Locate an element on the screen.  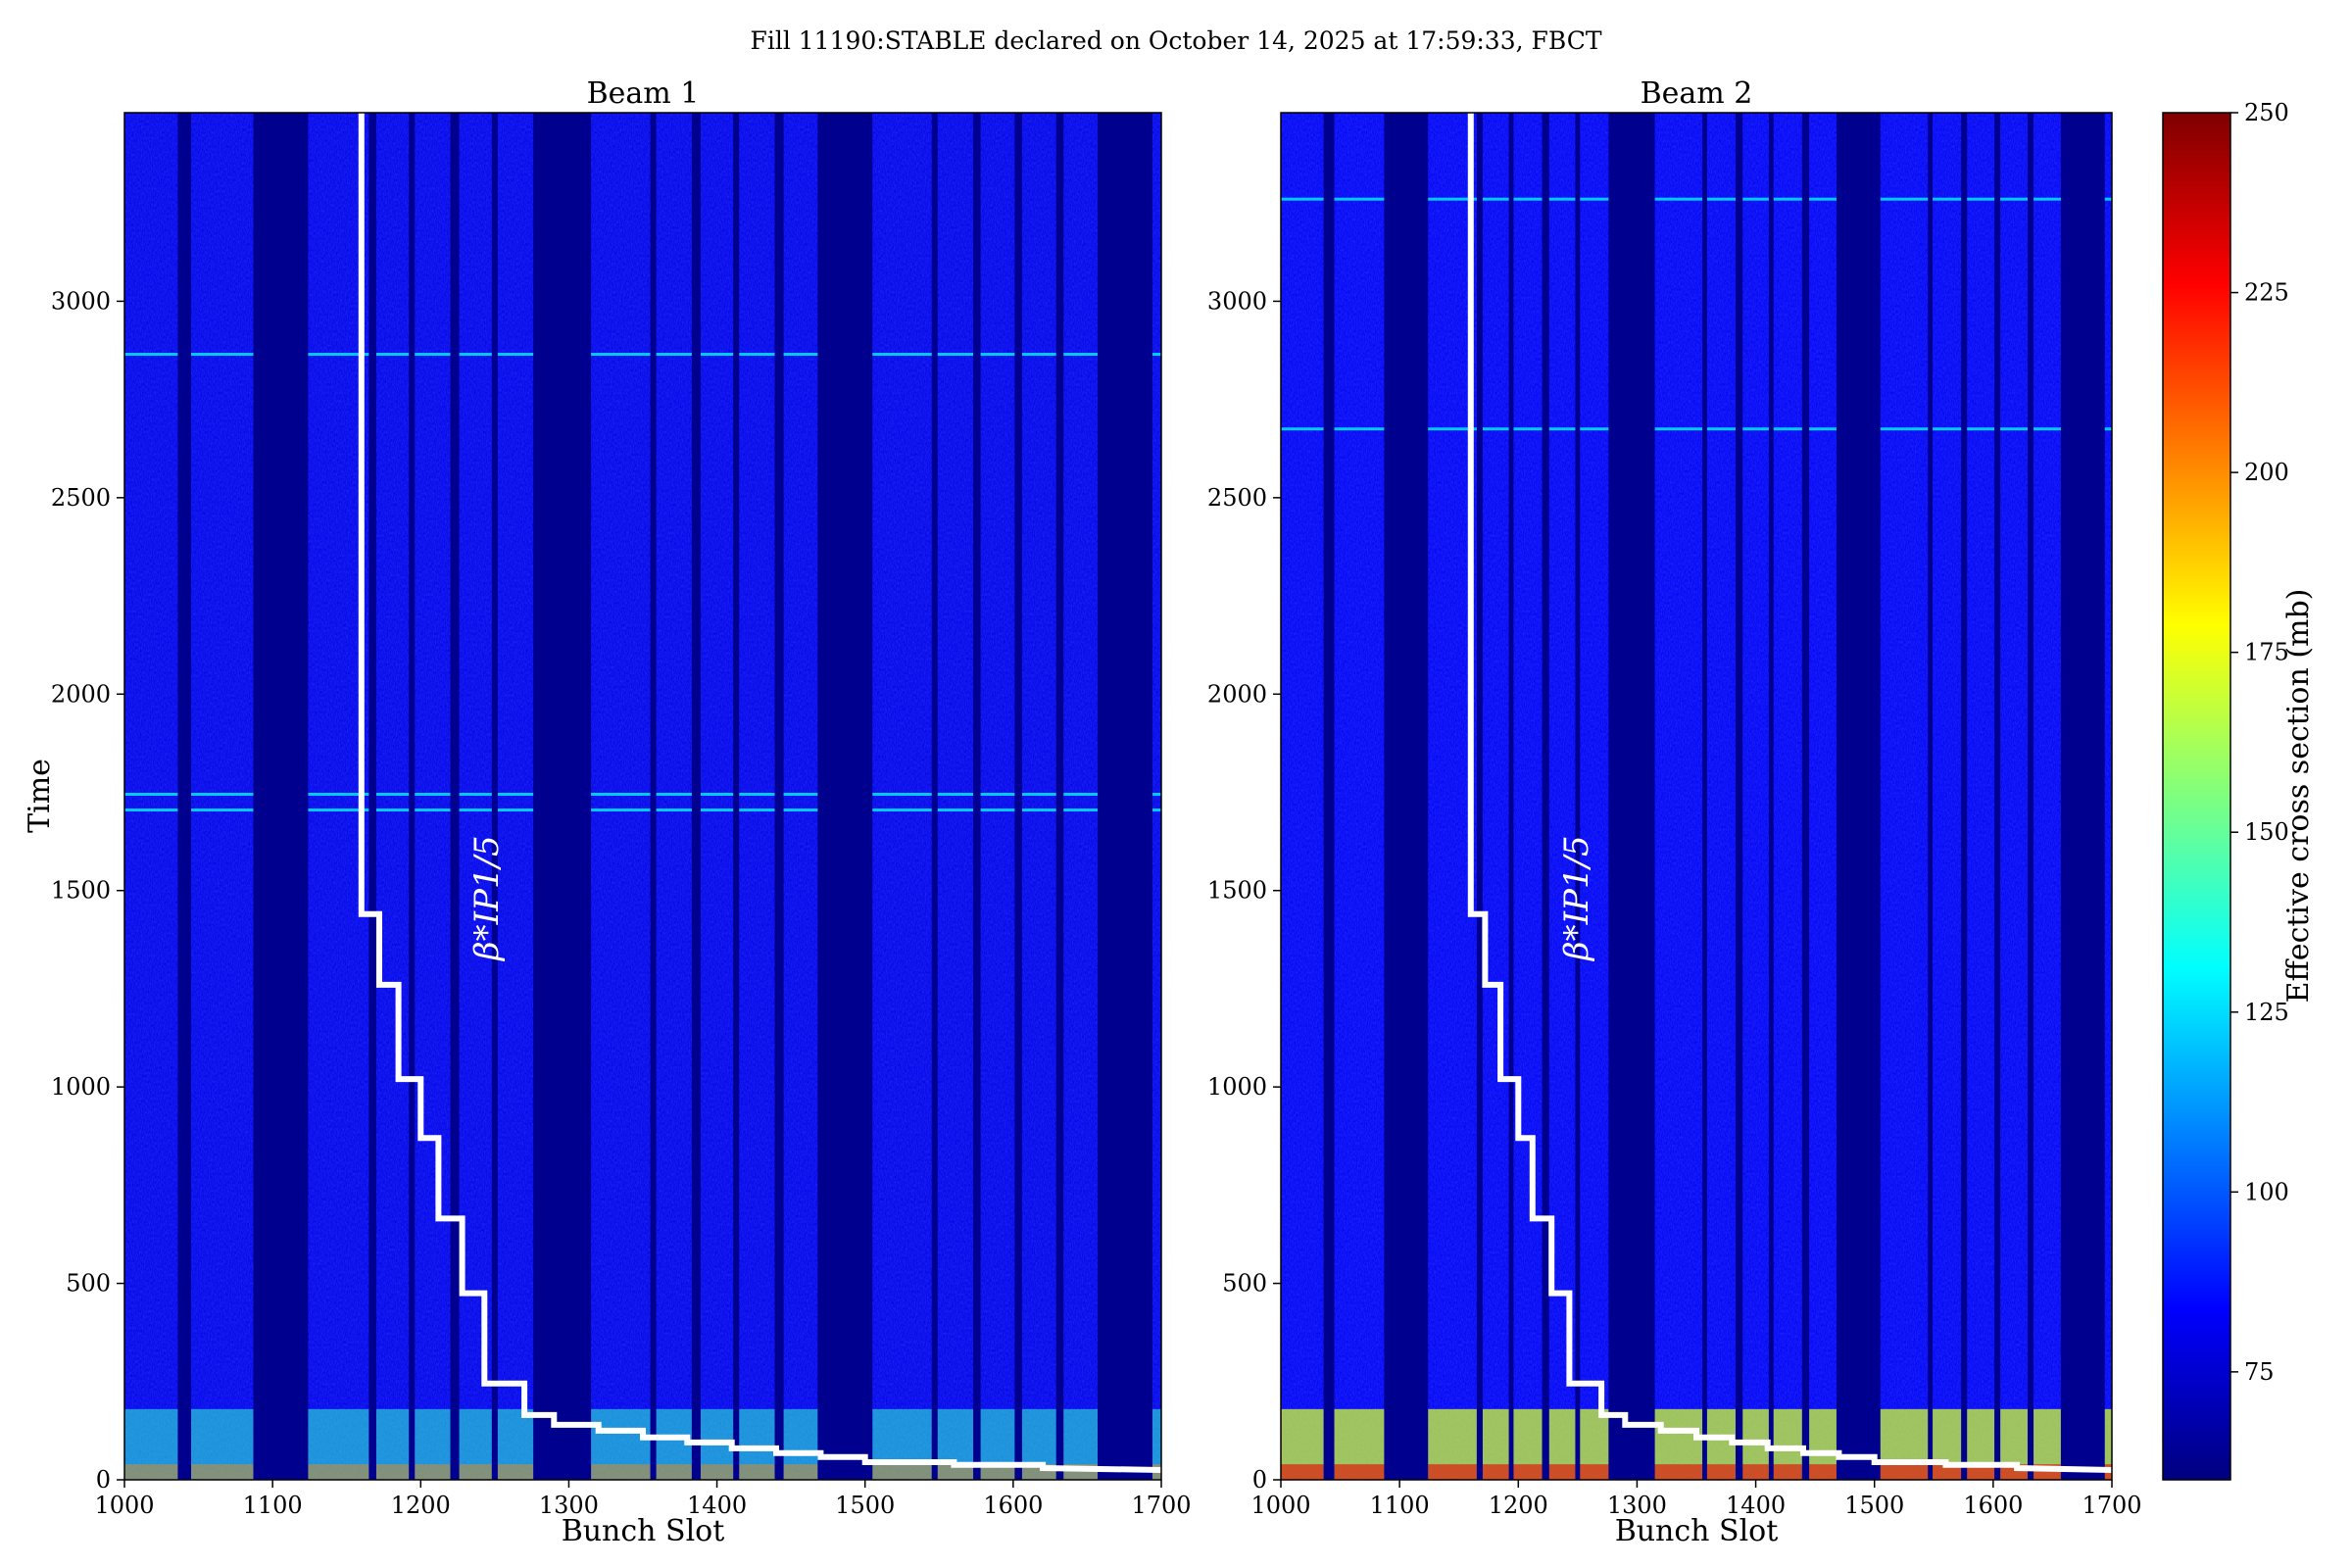
colorbar-tick-label: 225 is located at coordinates (2266, 293).